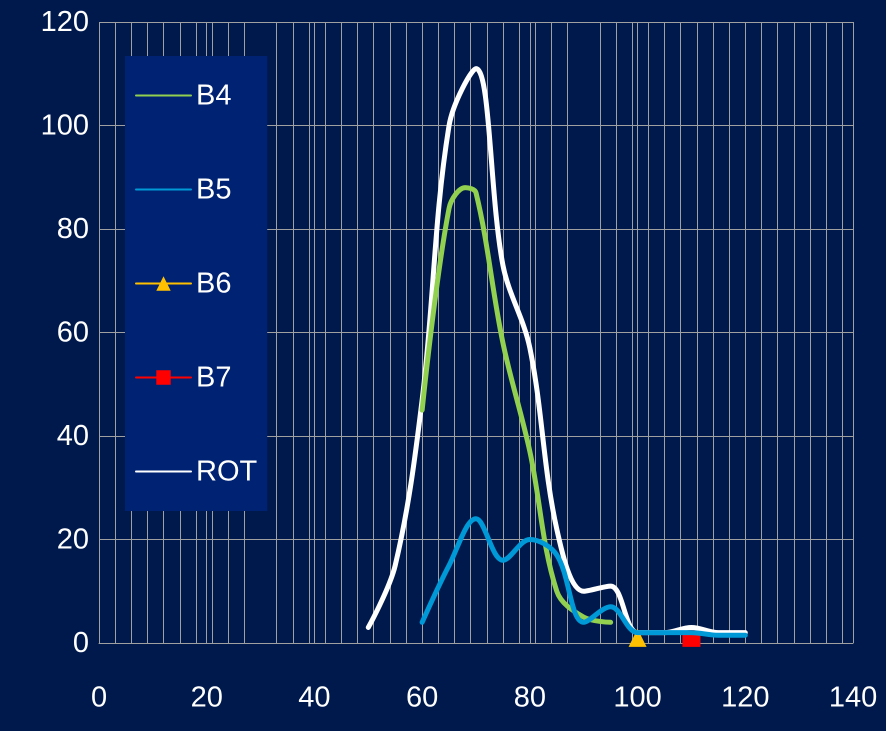 This screenshot has width=886, height=731. What do you see at coordinates (214, 284) in the screenshot?
I see `legend-label: B6` at bounding box center [214, 284].